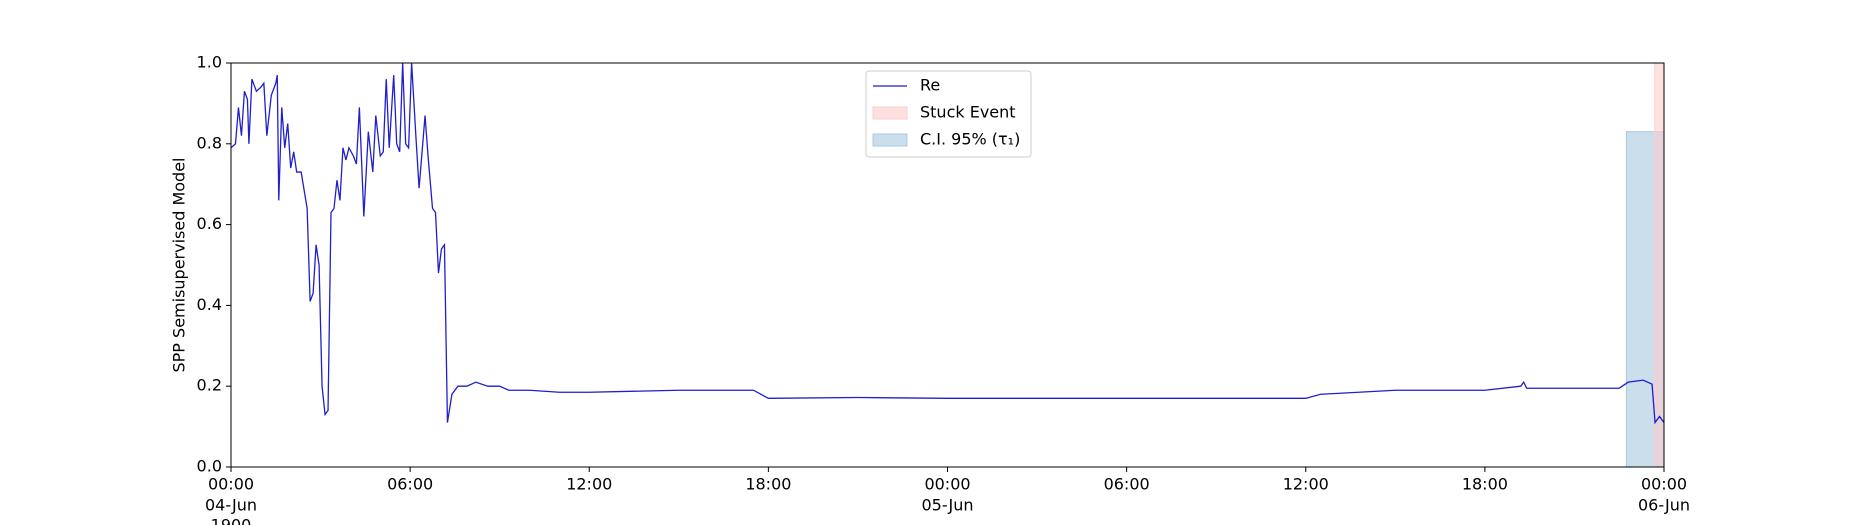  I want to click on y-tick-label: 1.0, so click(209, 62).